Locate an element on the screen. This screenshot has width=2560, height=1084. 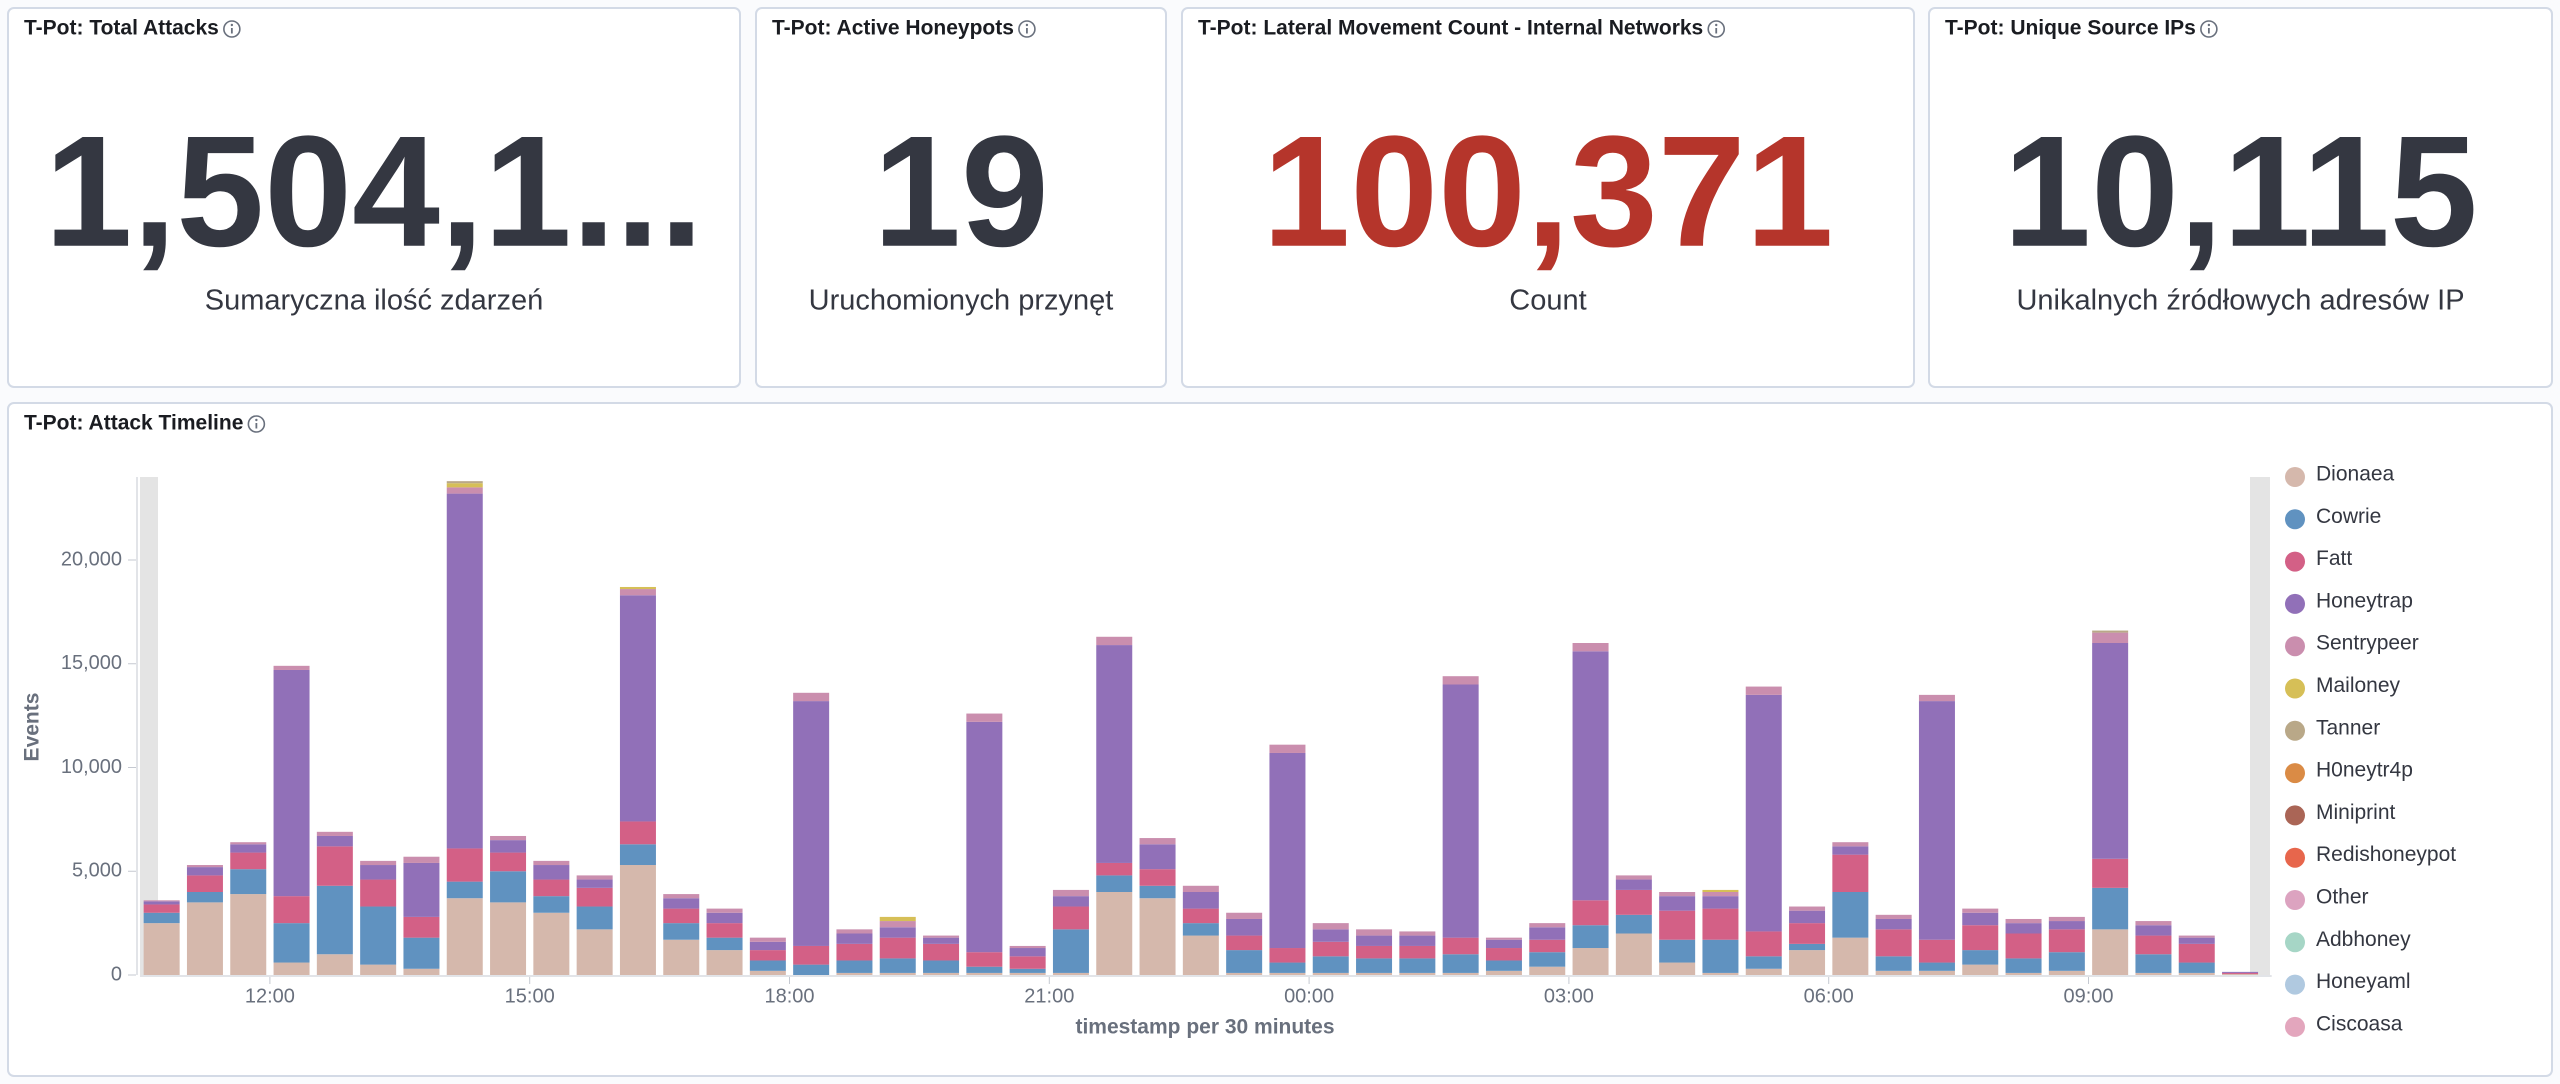
legend-label: Fatt is located at coordinates (2334, 558).